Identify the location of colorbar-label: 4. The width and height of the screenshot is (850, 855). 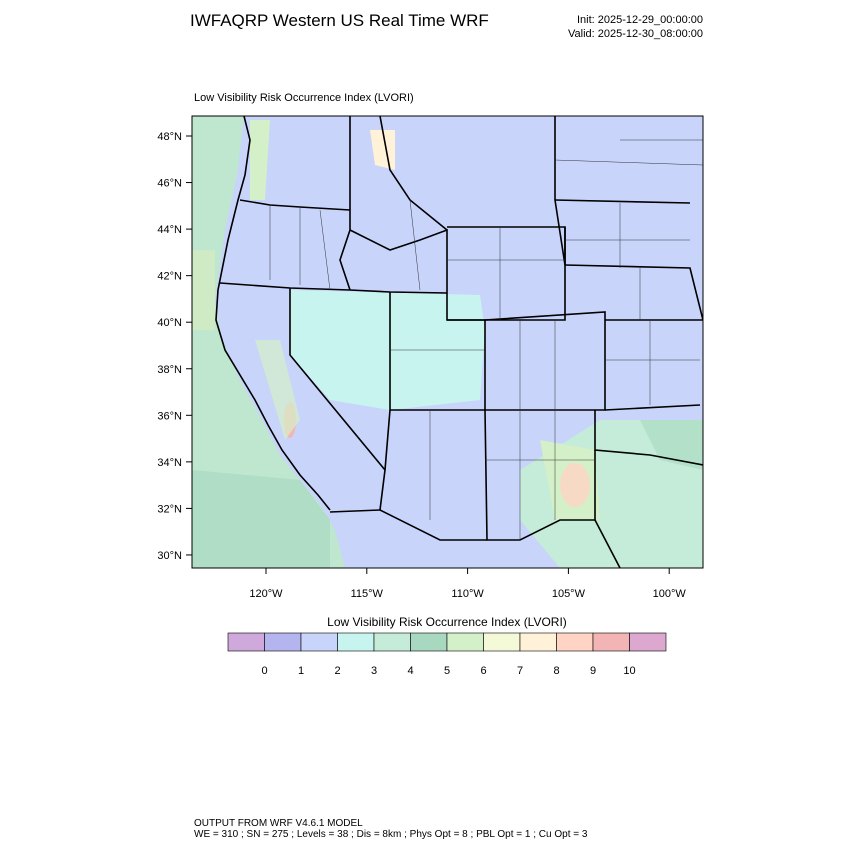
(410, 671).